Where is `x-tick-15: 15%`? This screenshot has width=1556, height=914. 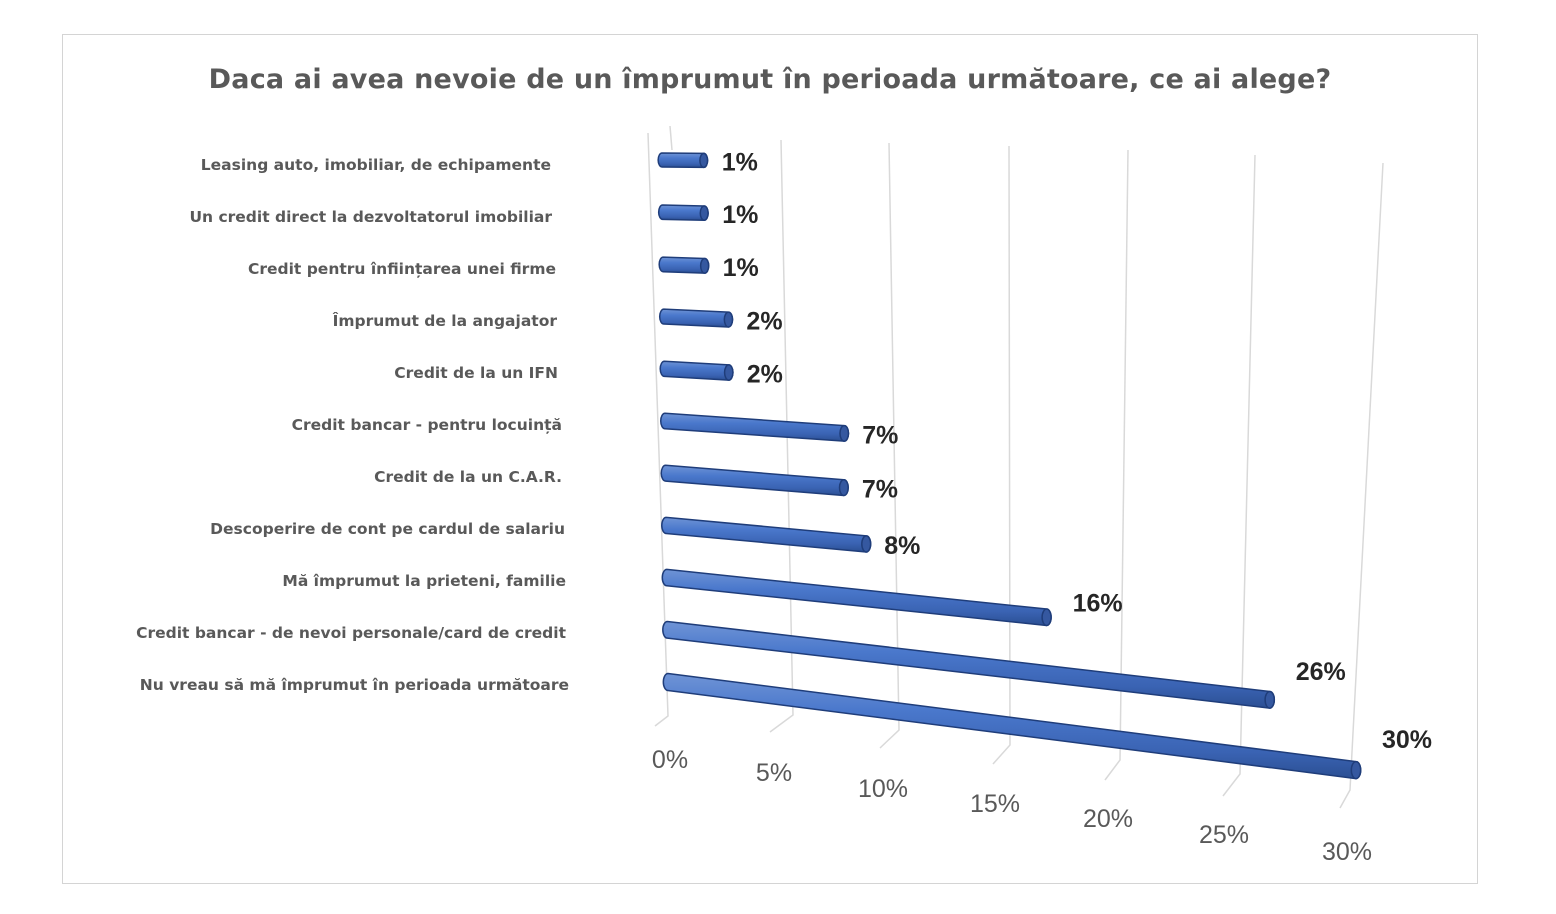 x-tick-15: 15% is located at coordinates (995, 804).